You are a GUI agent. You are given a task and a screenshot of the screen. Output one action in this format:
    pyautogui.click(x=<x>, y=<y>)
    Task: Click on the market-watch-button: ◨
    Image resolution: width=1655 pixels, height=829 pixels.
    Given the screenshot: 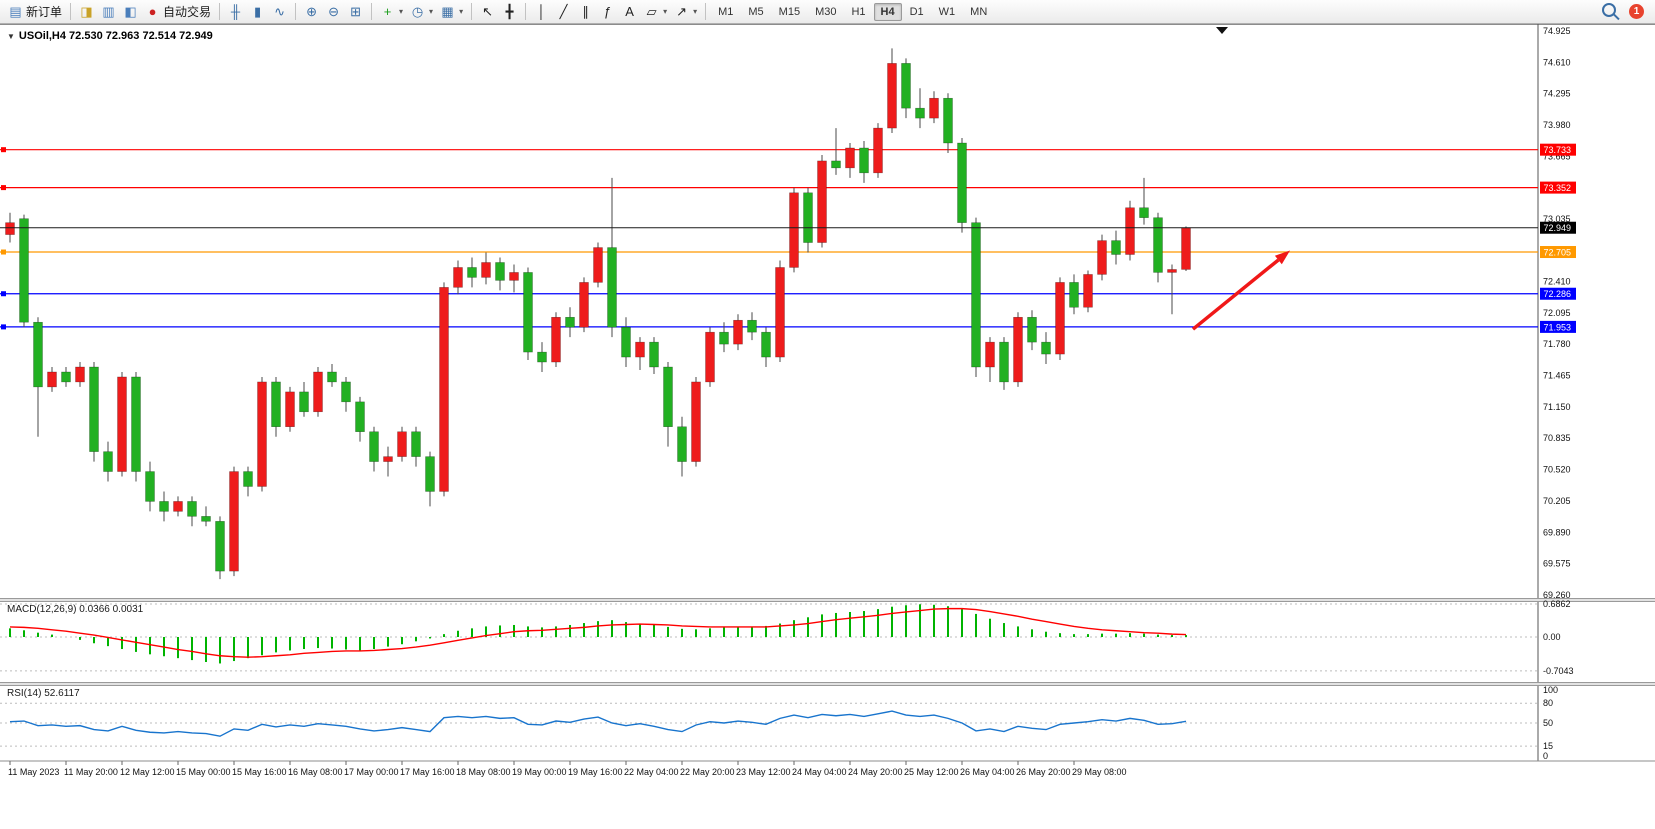 What is the action you would take?
    pyautogui.click(x=86, y=12)
    